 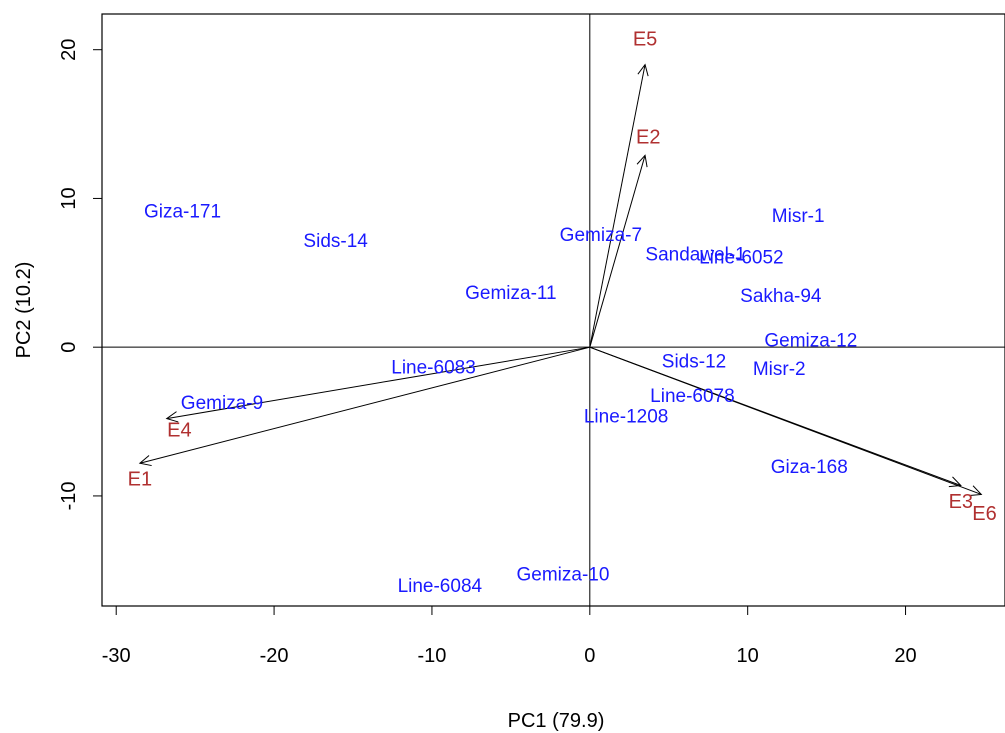 I want to click on genotype-label: Sids-12, so click(x=694, y=362).